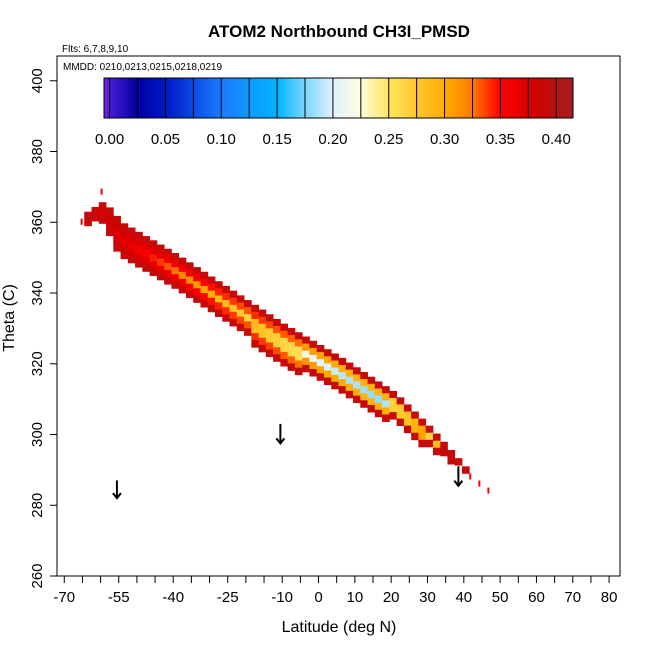  What do you see at coordinates (173, 597) in the screenshot?
I see `x-tick-label: -40` at bounding box center [173, 597].